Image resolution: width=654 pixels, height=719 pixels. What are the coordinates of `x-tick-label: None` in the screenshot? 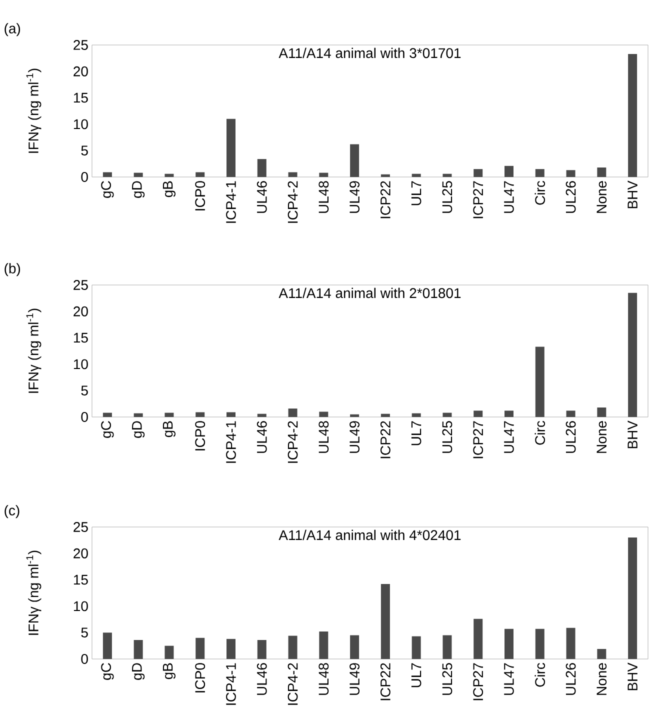 It's located at (601, 437).